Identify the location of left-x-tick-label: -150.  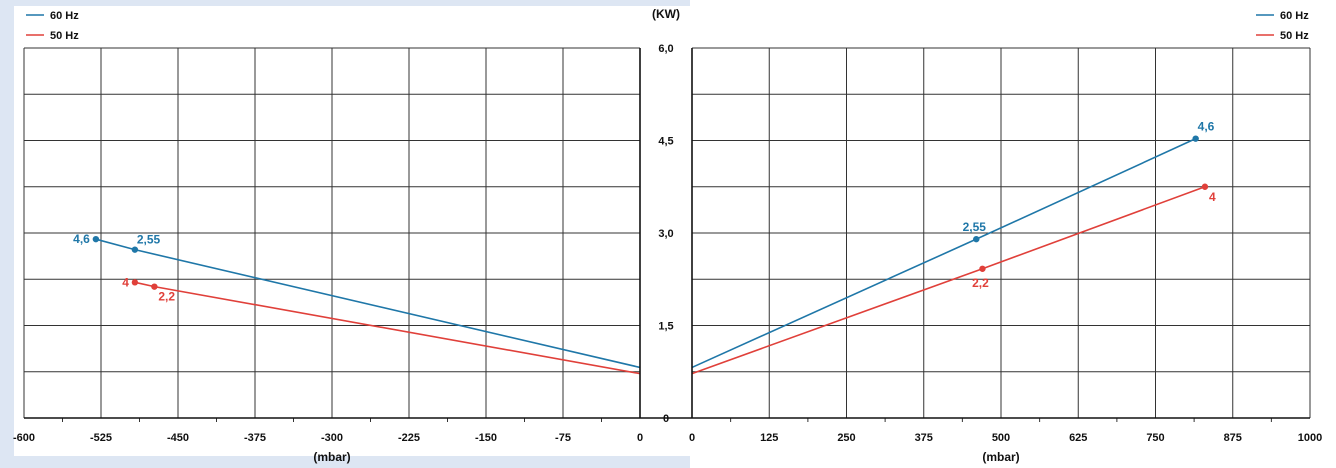
(486, 438).